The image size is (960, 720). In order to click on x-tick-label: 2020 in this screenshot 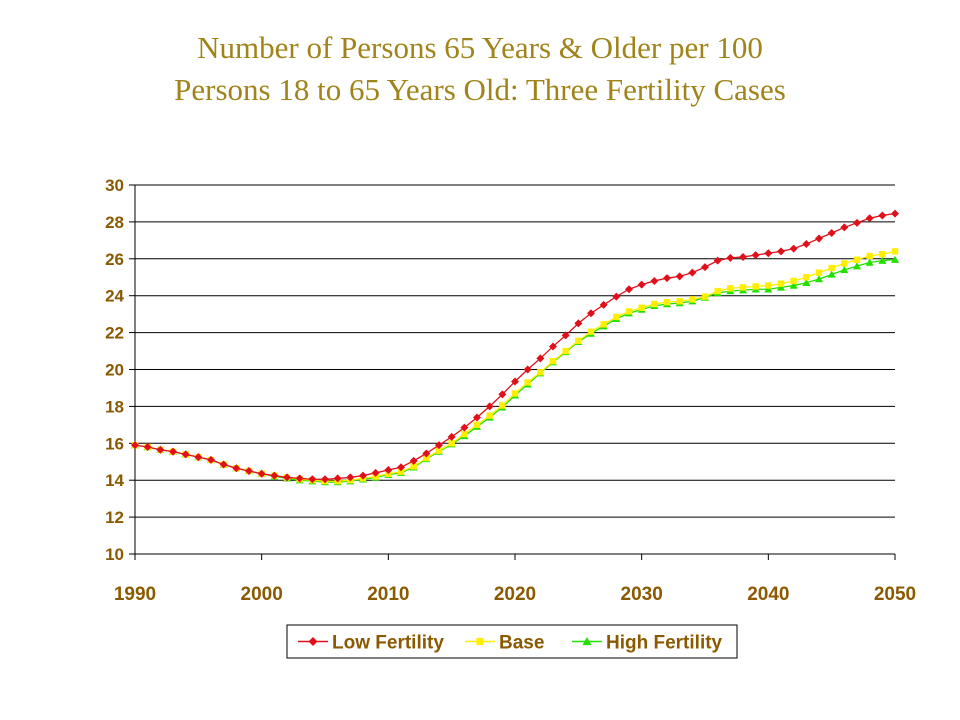, I will do `click(515, 594)`.